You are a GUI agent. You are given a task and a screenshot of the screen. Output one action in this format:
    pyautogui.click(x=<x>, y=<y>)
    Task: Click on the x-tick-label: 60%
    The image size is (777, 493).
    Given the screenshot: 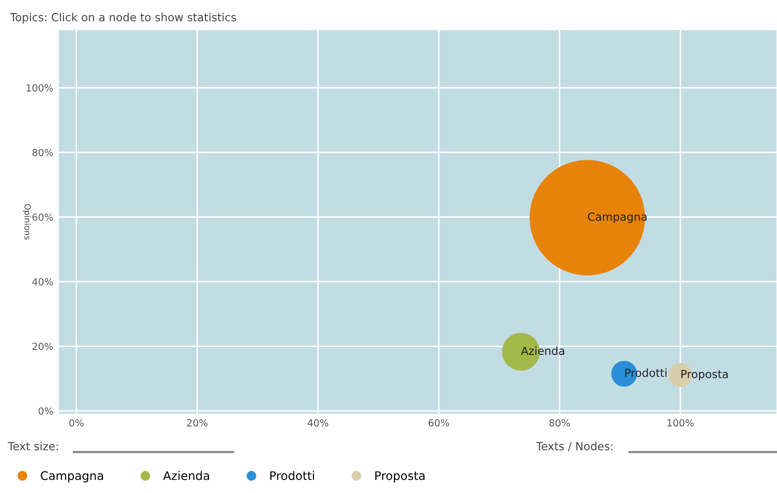 What is the action you would take?
    pyautogui.click(x=439, y=423)
    